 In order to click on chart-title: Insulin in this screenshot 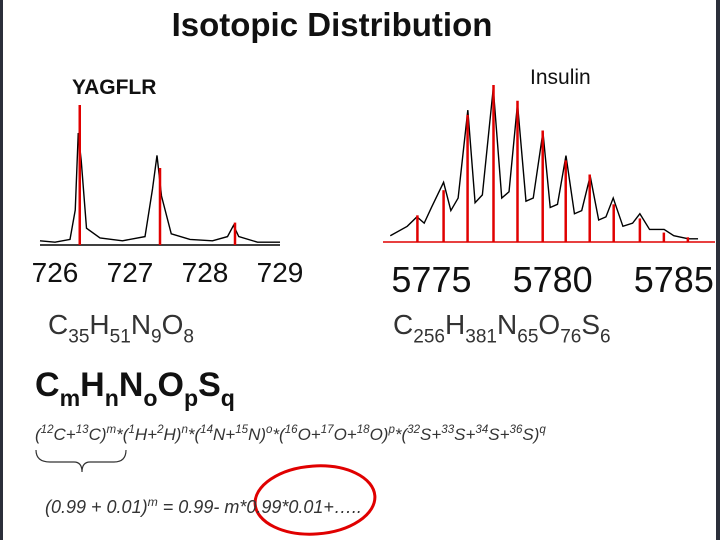, I will do `click(560, 77)`.